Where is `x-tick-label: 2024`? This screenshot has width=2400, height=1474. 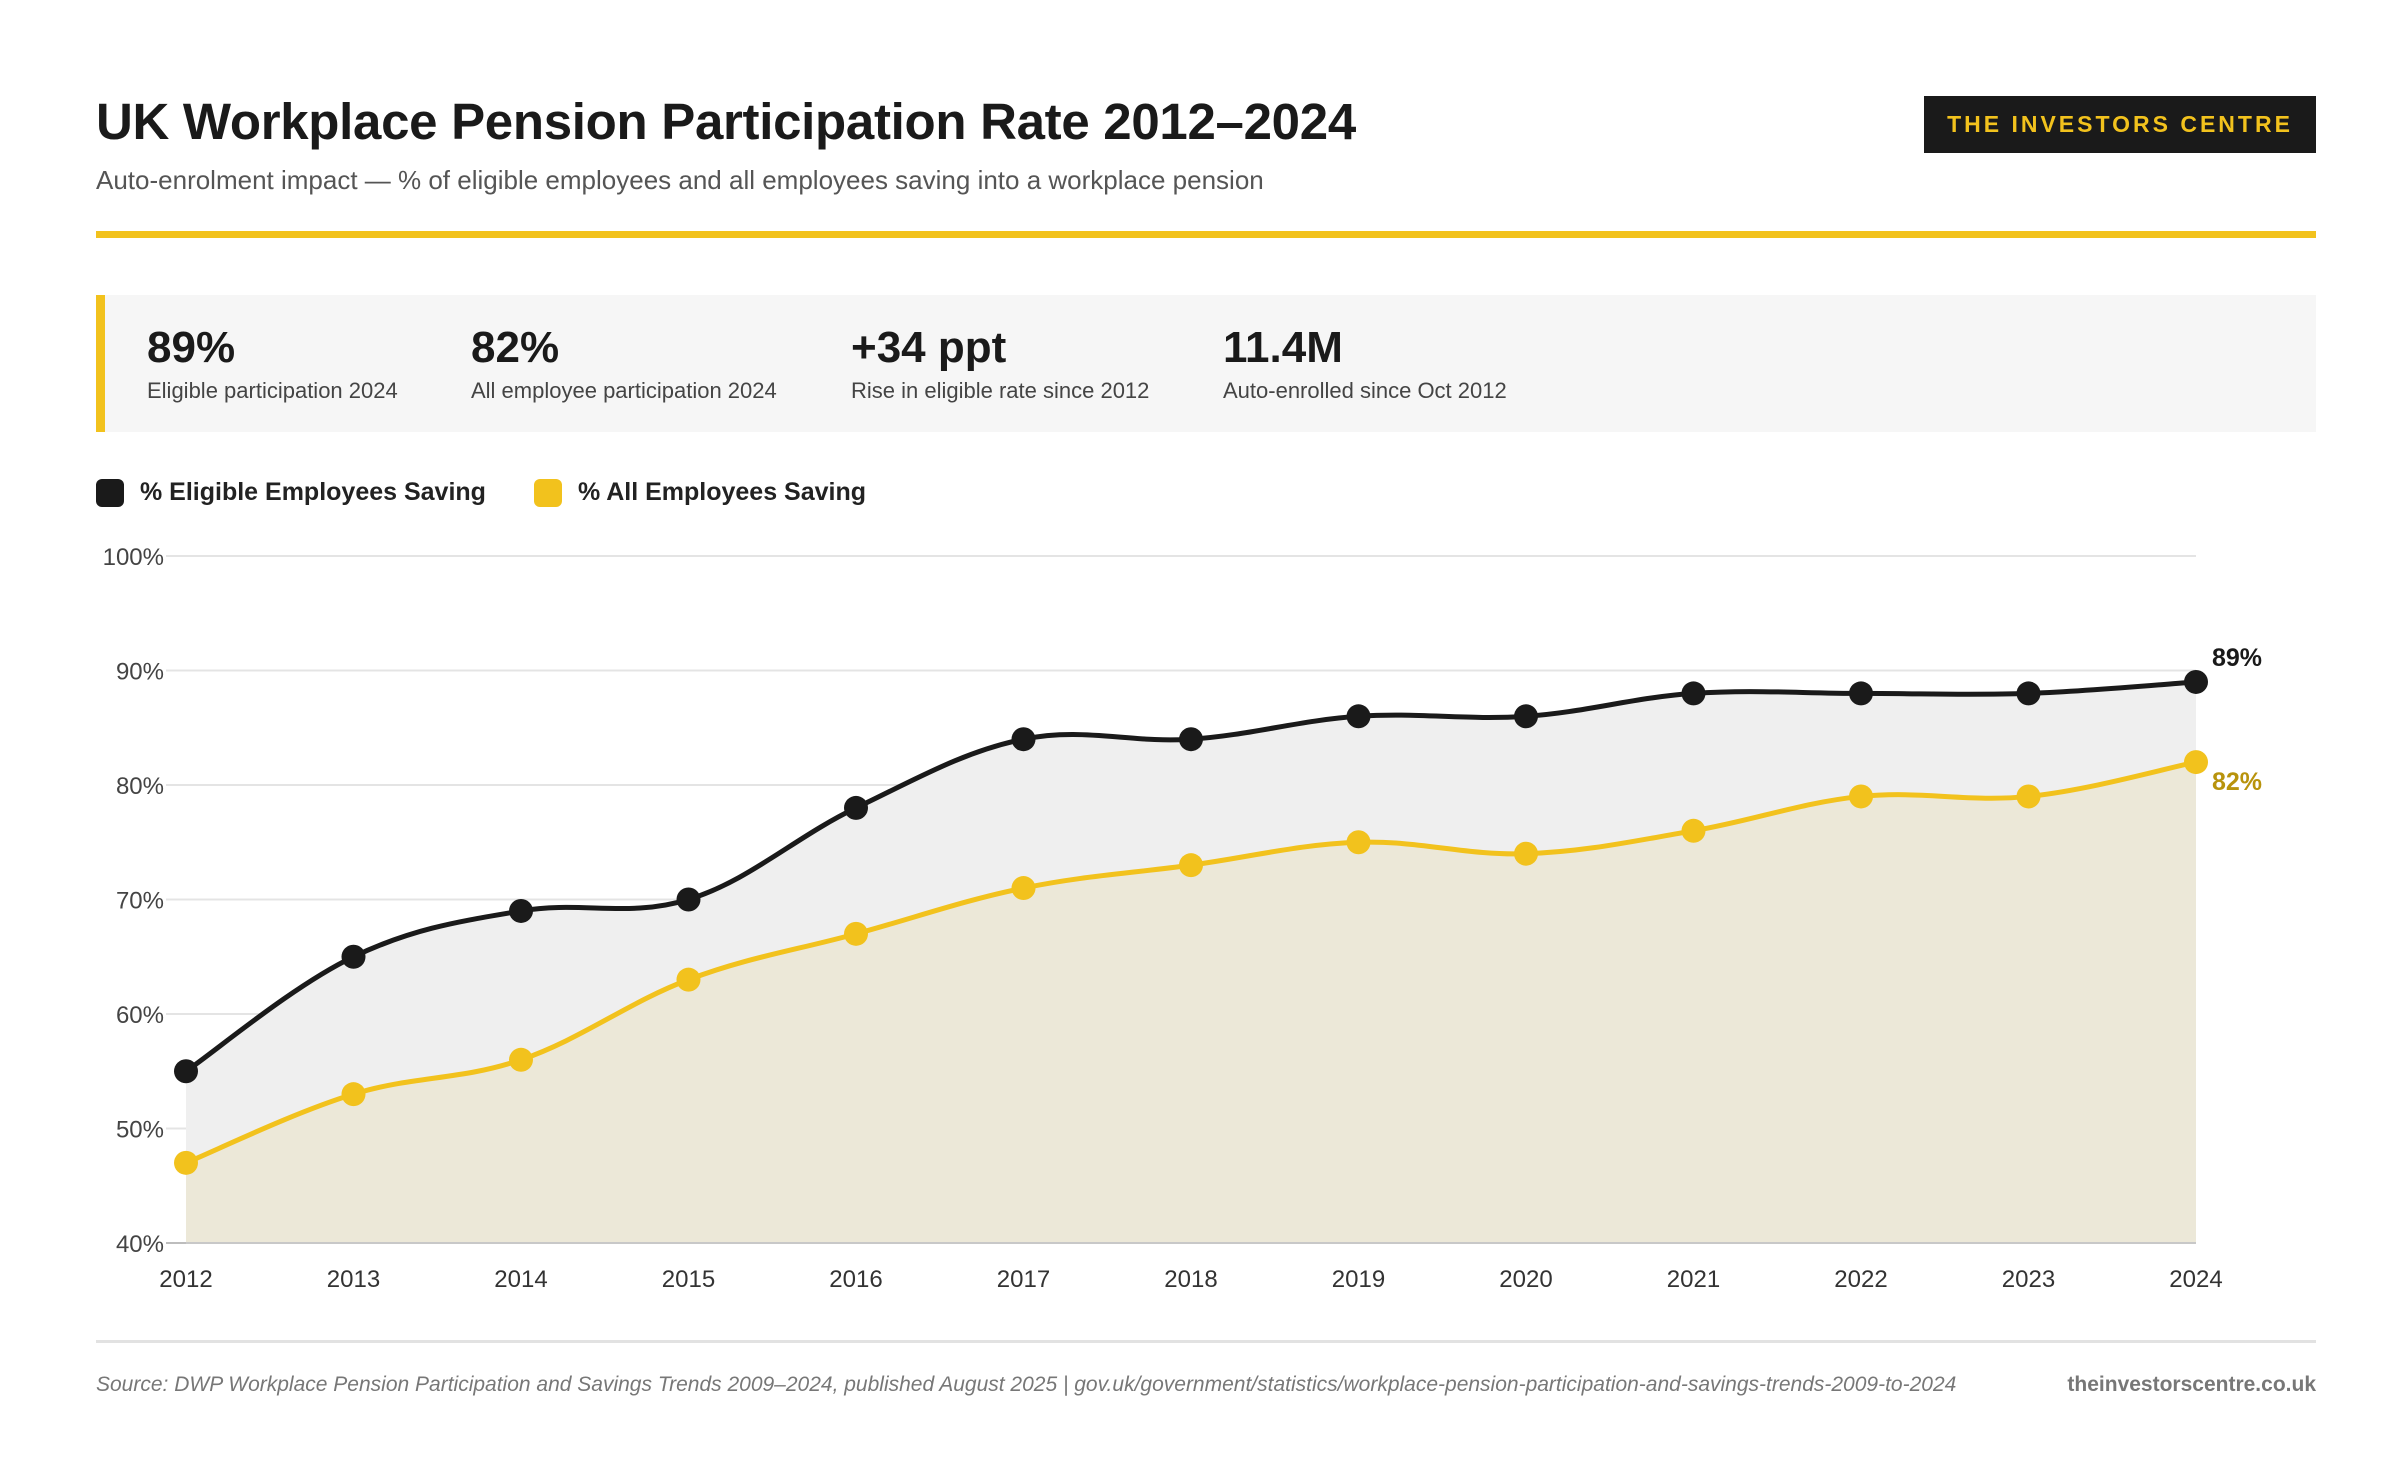
x-tick-label: 2024 is located at coordinates (2195, 1279).